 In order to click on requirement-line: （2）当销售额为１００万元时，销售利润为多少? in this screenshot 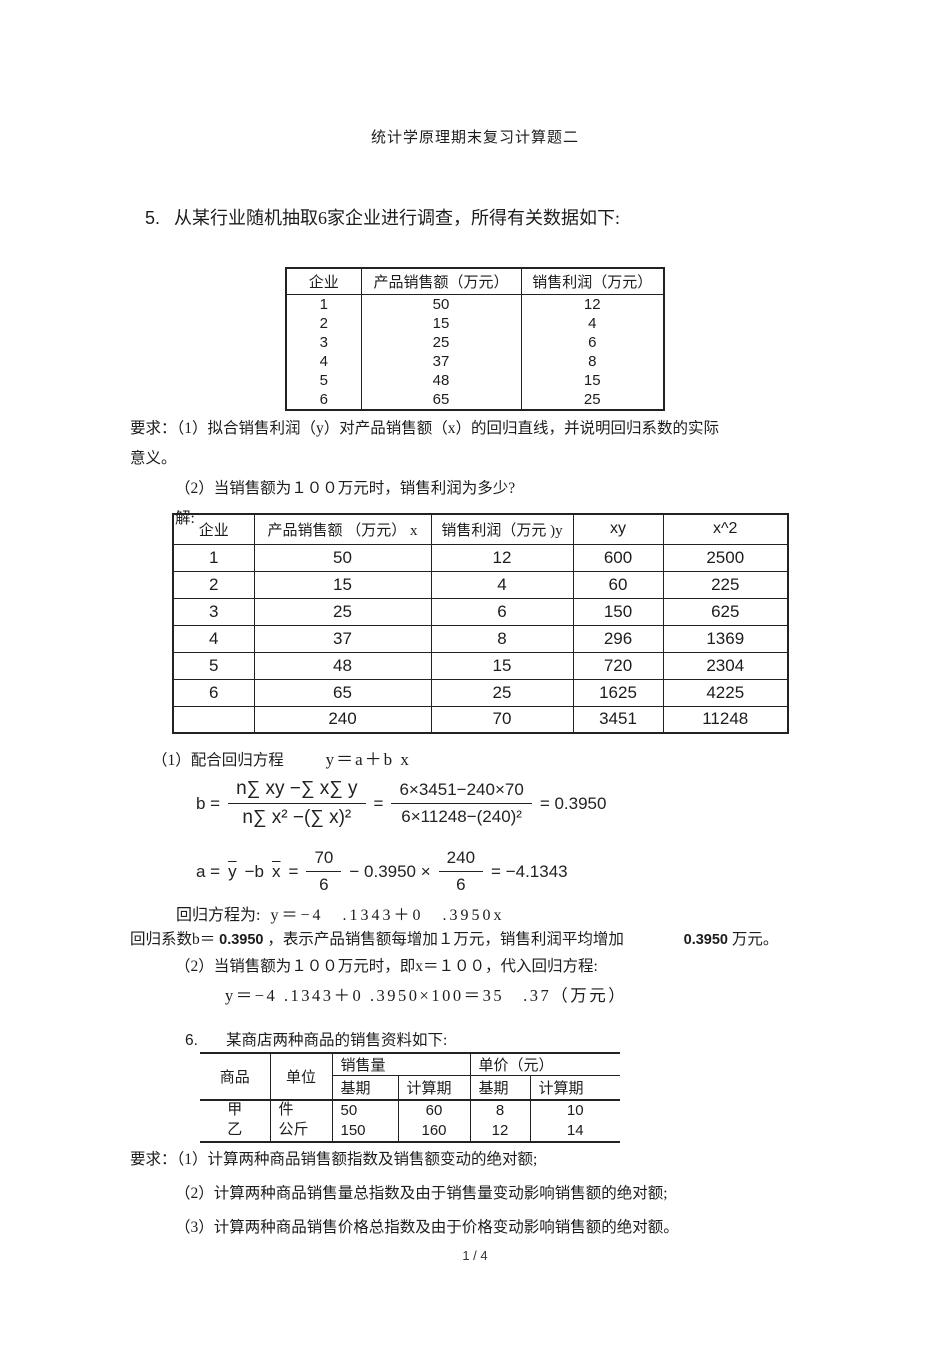, I will do `click(345, 488)`.